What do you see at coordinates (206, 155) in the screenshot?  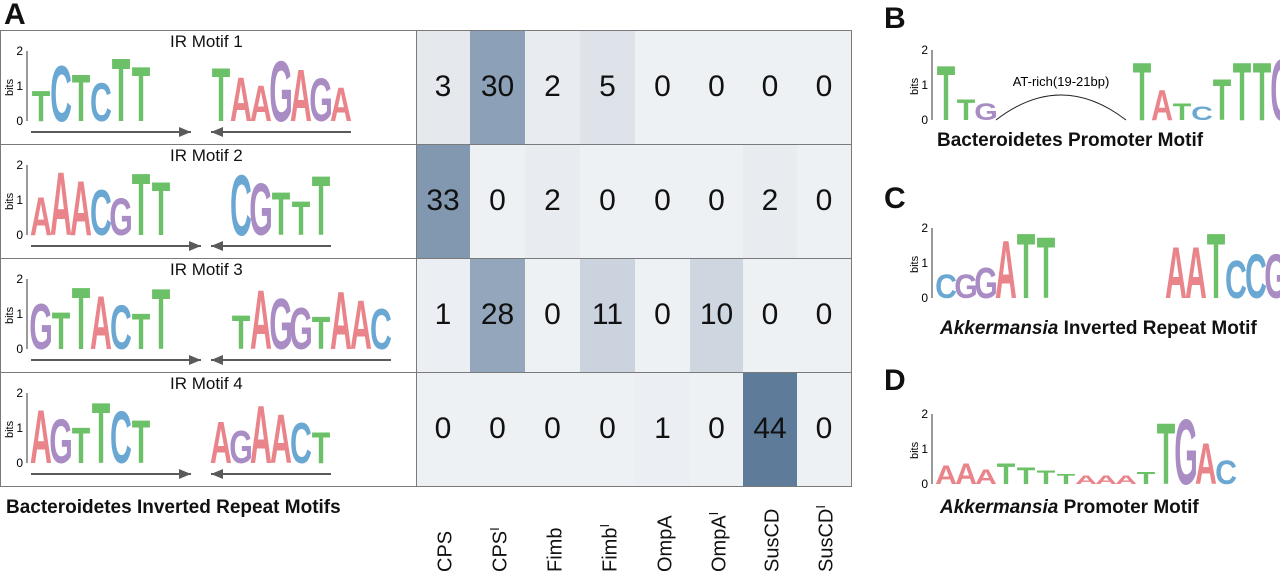 I see `motif-title: IR Motif 2` at bounding box center [206, 155].